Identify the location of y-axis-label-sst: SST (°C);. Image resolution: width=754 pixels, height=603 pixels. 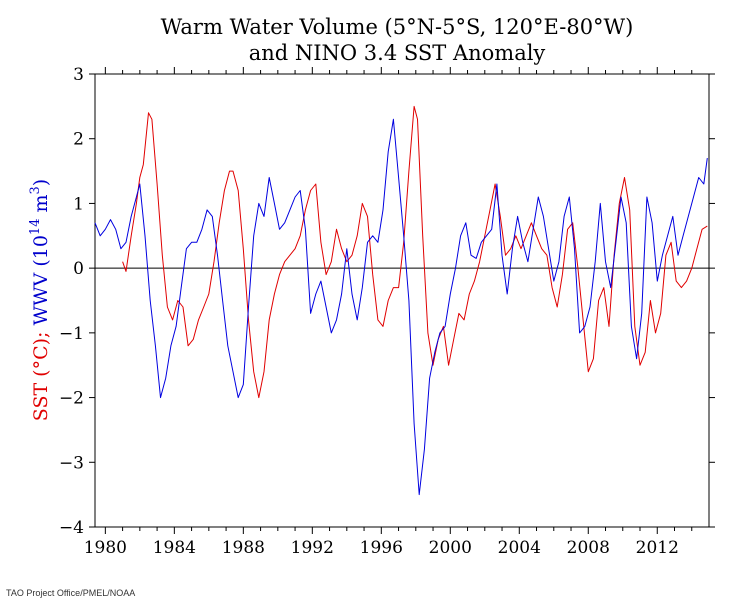
(41, 377).